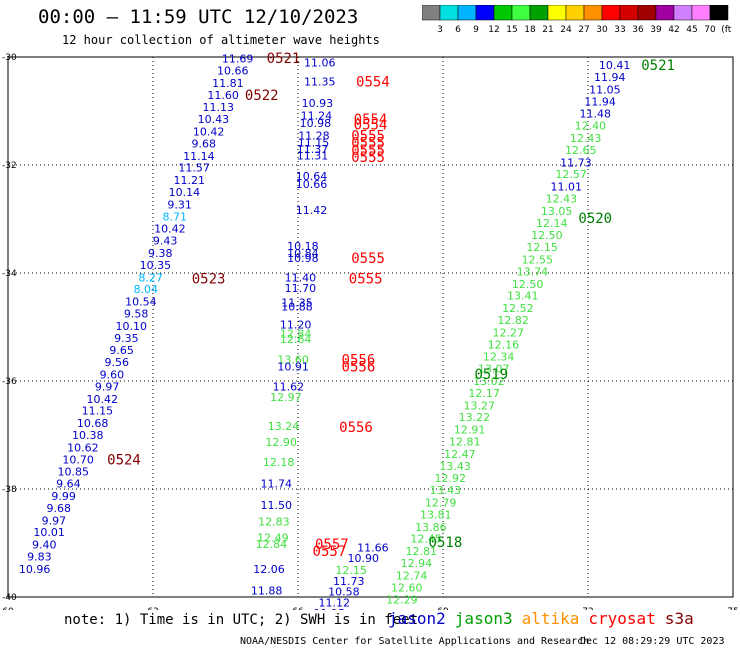 The height and width of the screenshot is (650, 740). What do you see at coordinates (446, 543) in the screenshot?
I see `pass-time-label: 0518` at bounding box center [446, 543].